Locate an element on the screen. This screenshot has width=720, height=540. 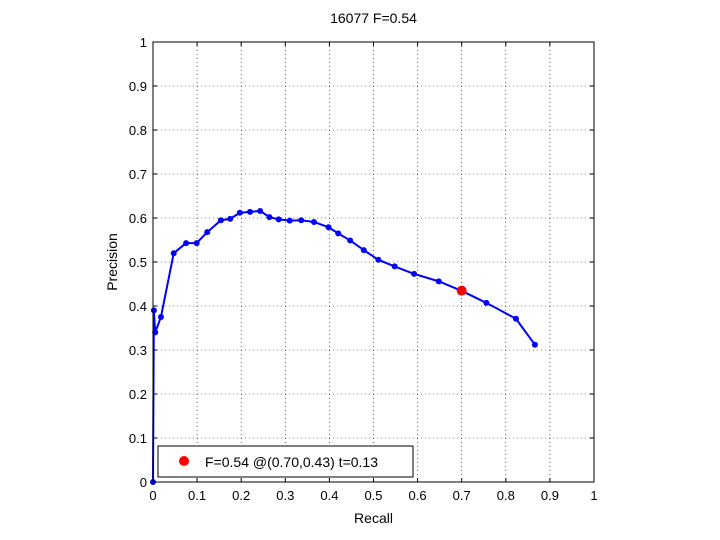
legend-text: F=0.54 @(0.70,0.43) t=0.13 is located at coordinates (291, 462).